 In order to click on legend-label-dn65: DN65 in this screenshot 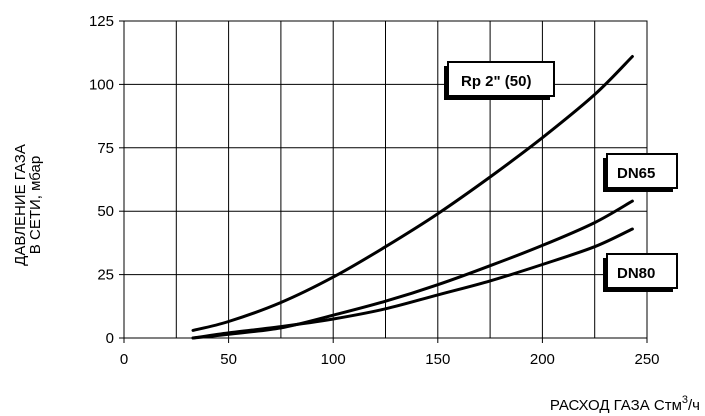, I will do `click(636, 173)`.